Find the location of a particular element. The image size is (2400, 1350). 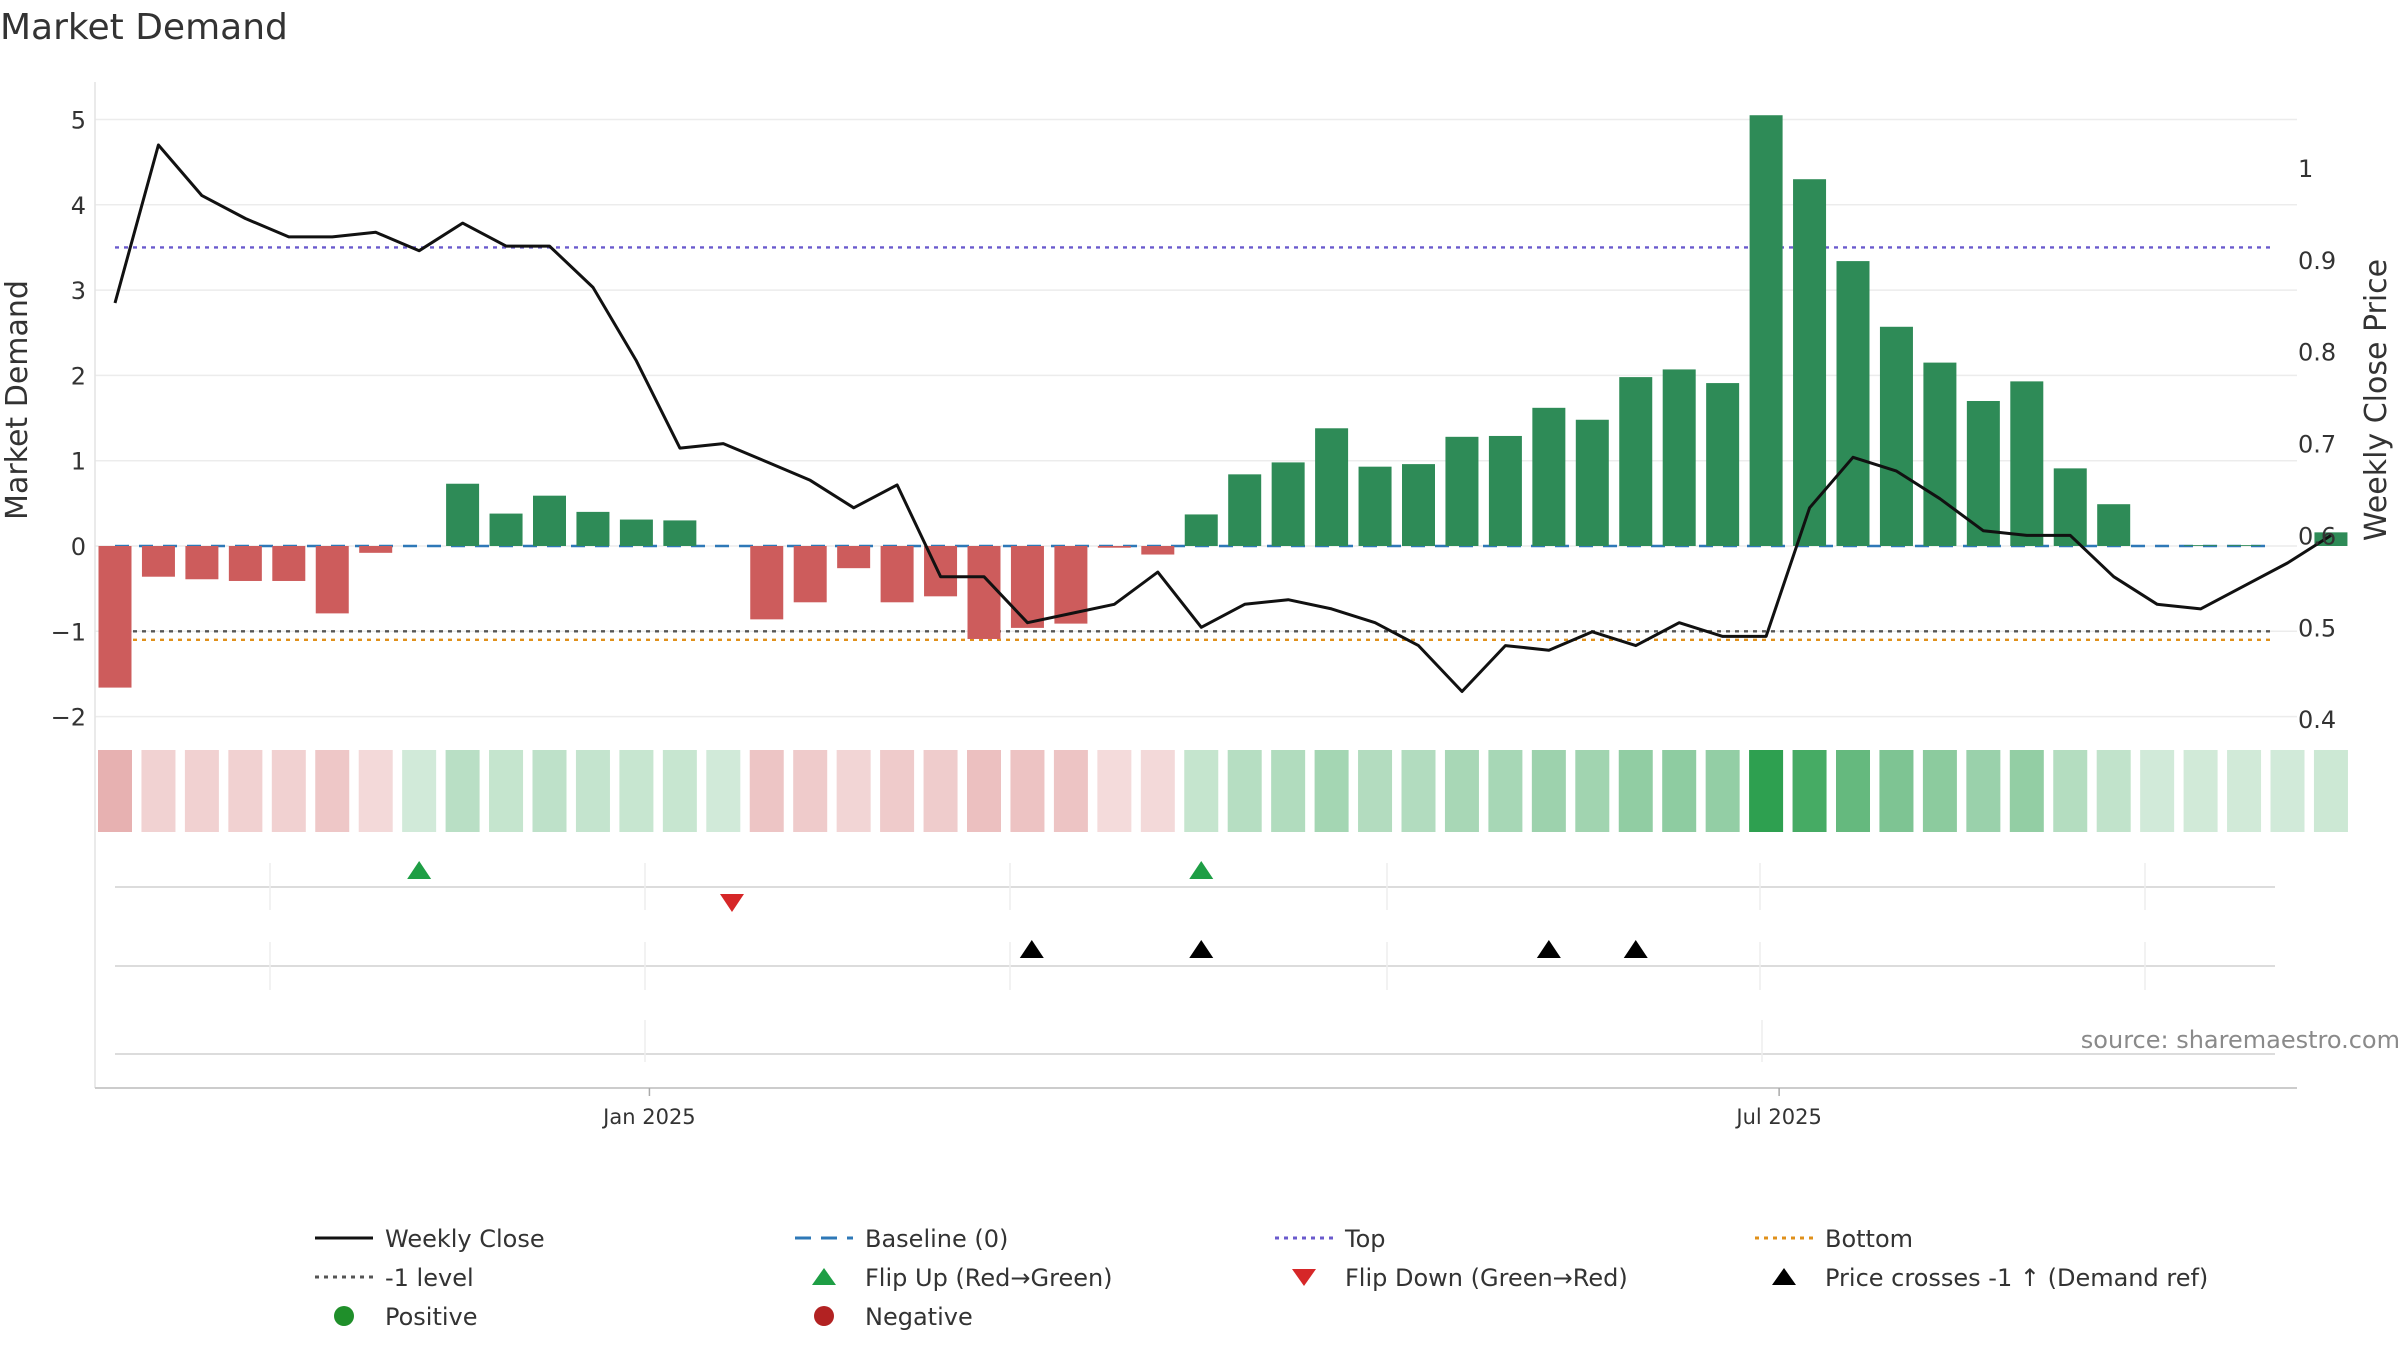

legend-label-flip-down: Flip Down (Green→Red) is located at coordinates (1486, 1278).